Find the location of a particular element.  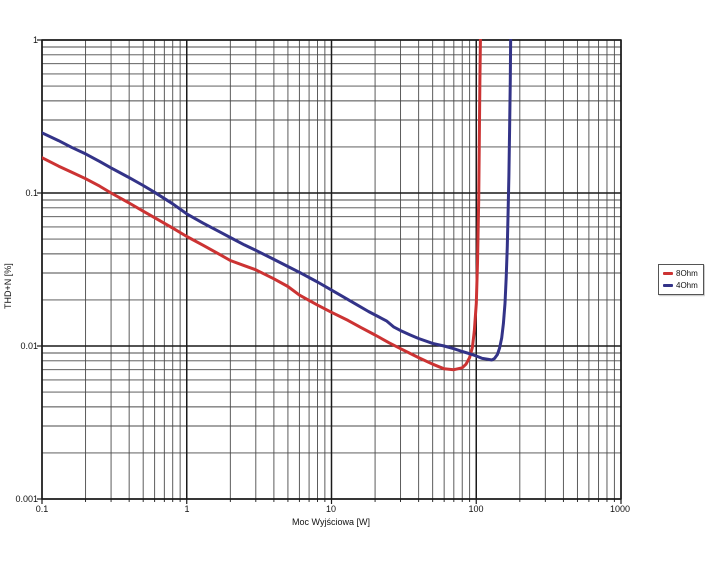

y-tick-label-0p1: 0.1 is located at coordinates (31, 193).